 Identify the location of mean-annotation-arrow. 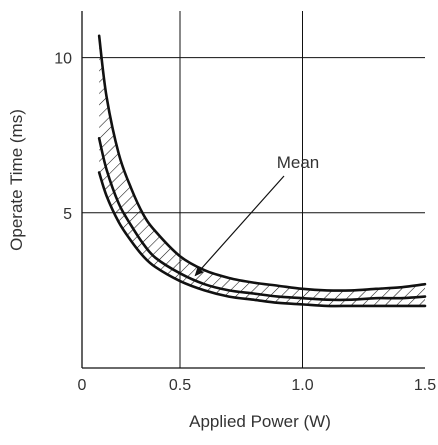
(239, 226).